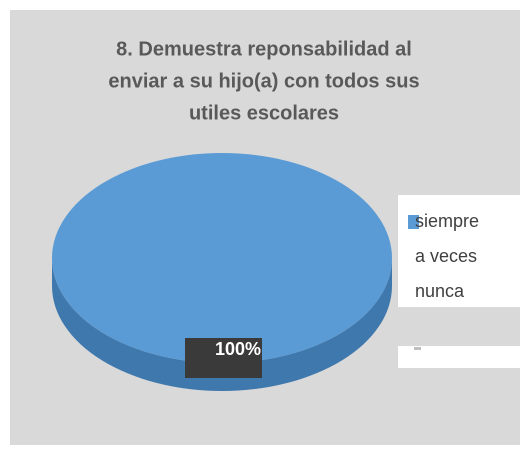 The height and width of the screenshot is (460, 528). I want to click on legend: siempre a veces nunca, so click(443, 256).